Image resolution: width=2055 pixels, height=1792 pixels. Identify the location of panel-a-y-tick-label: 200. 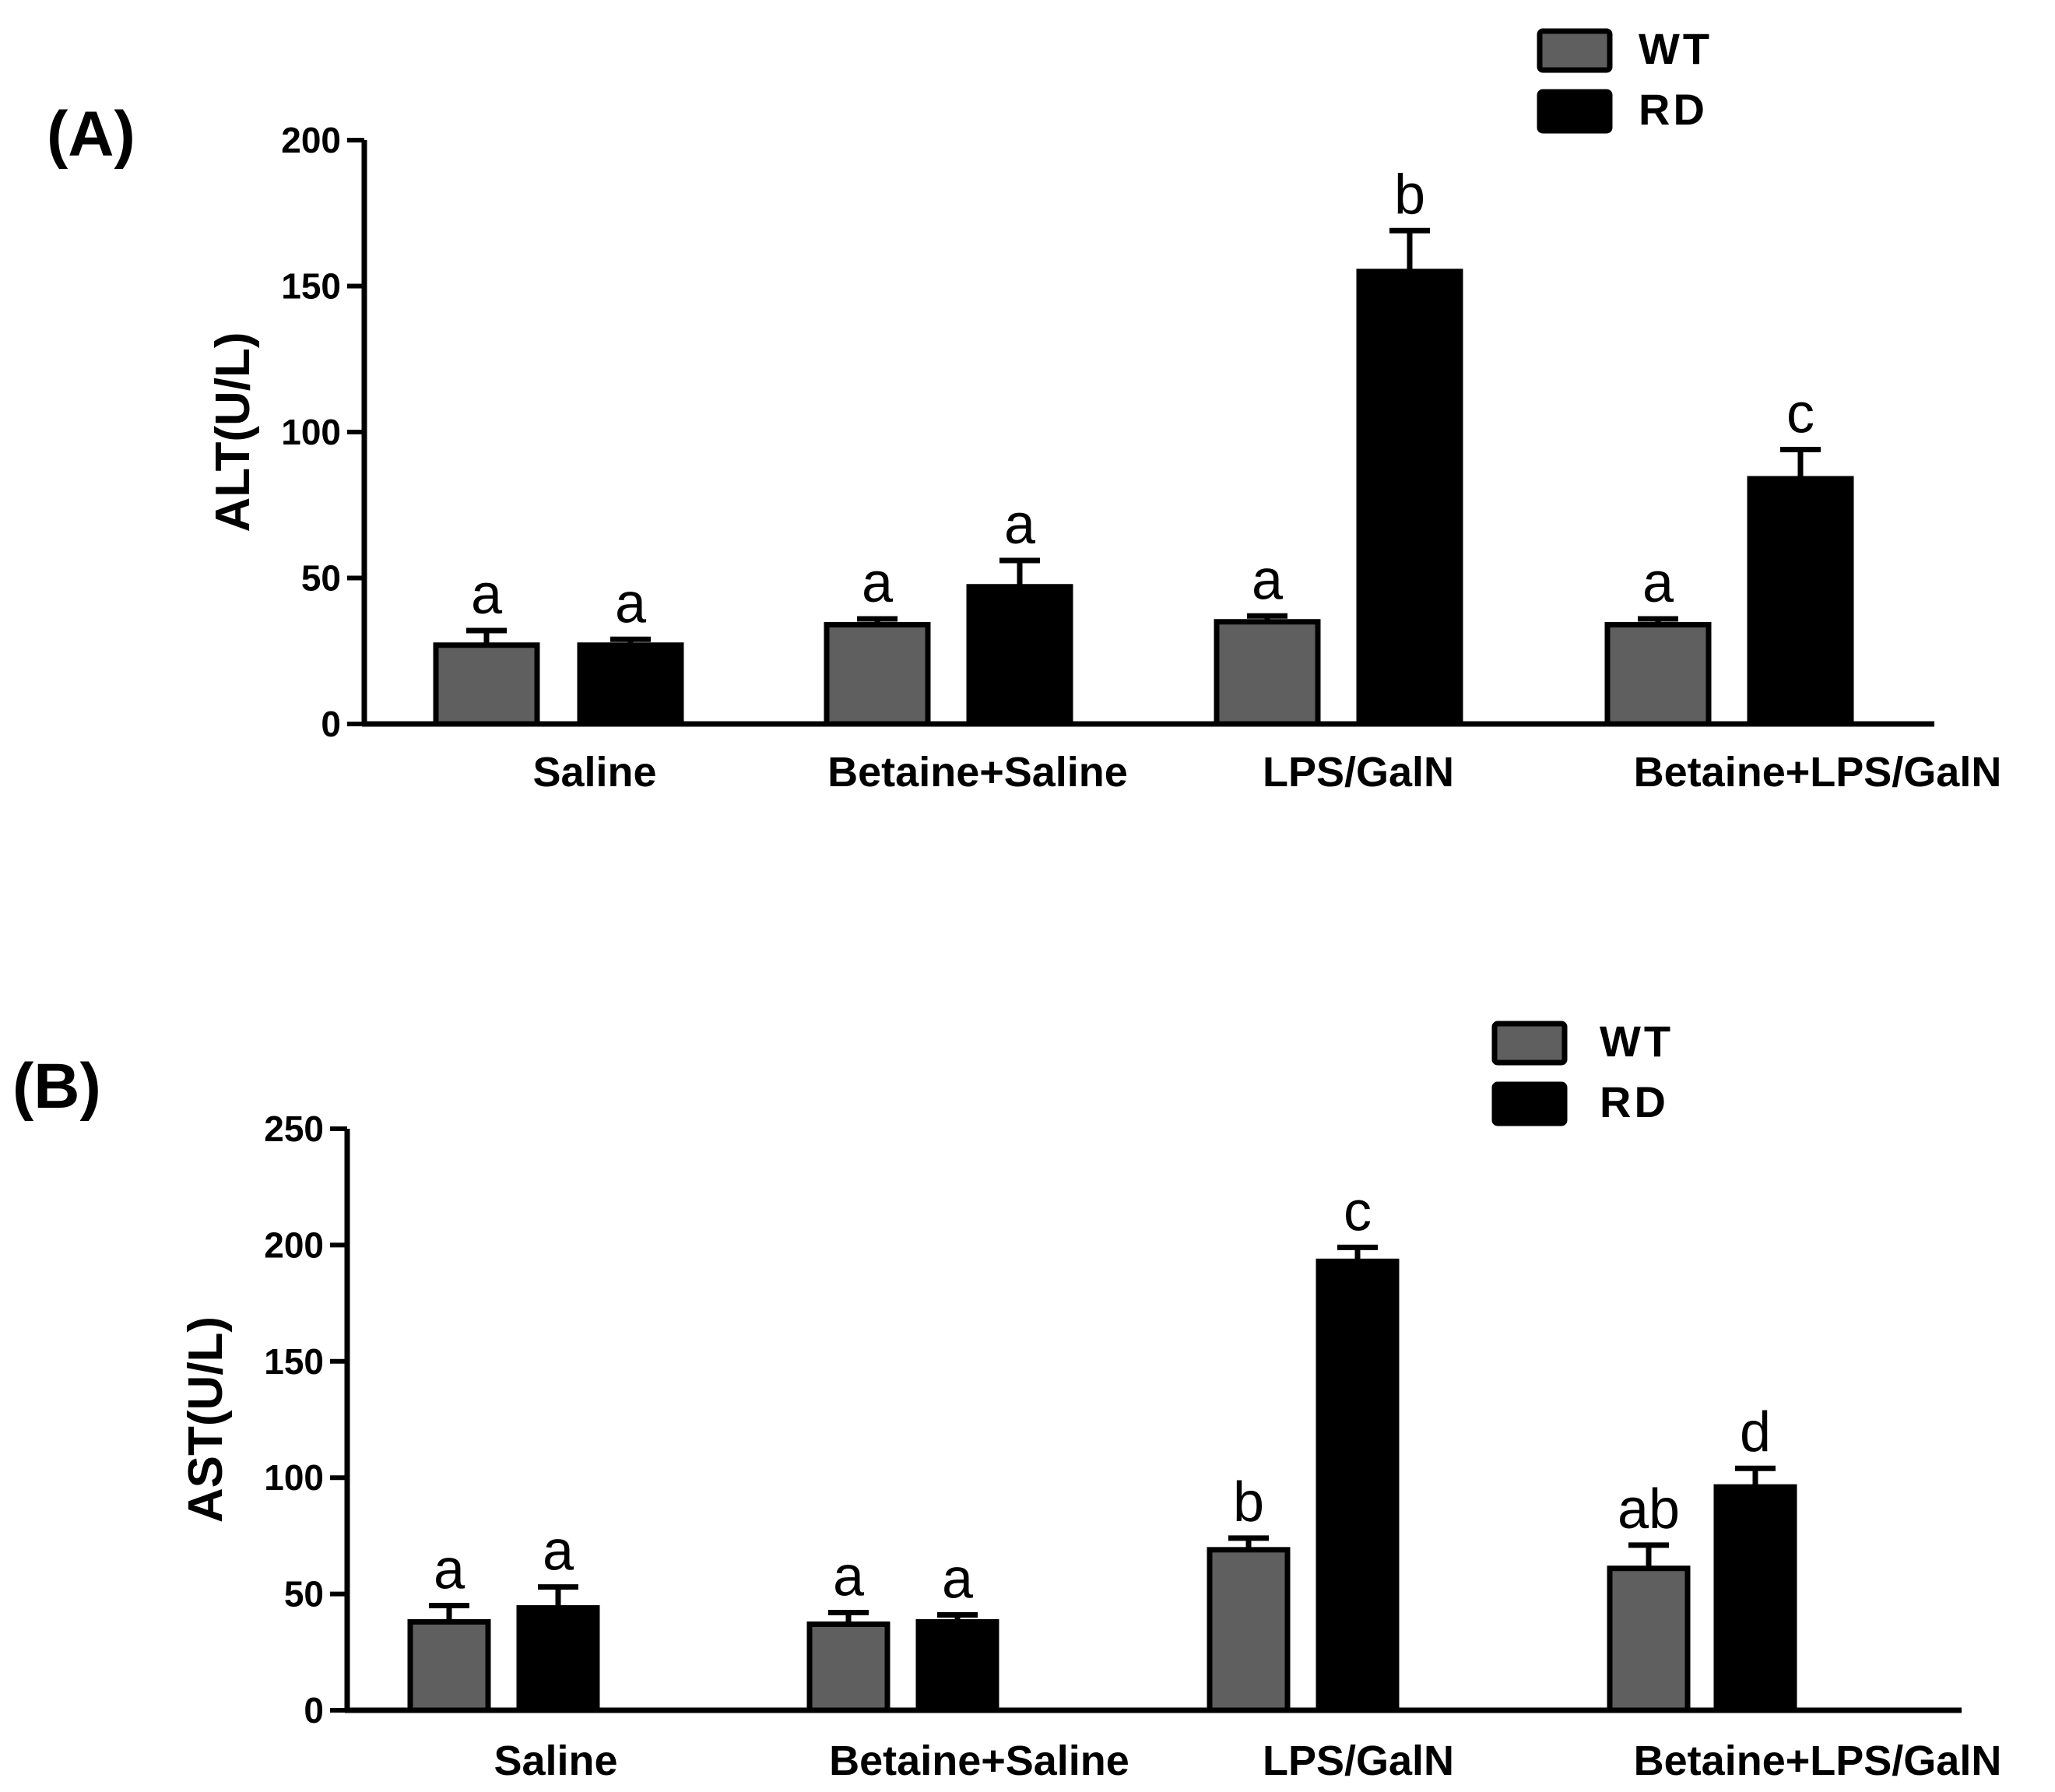
(311, 140).